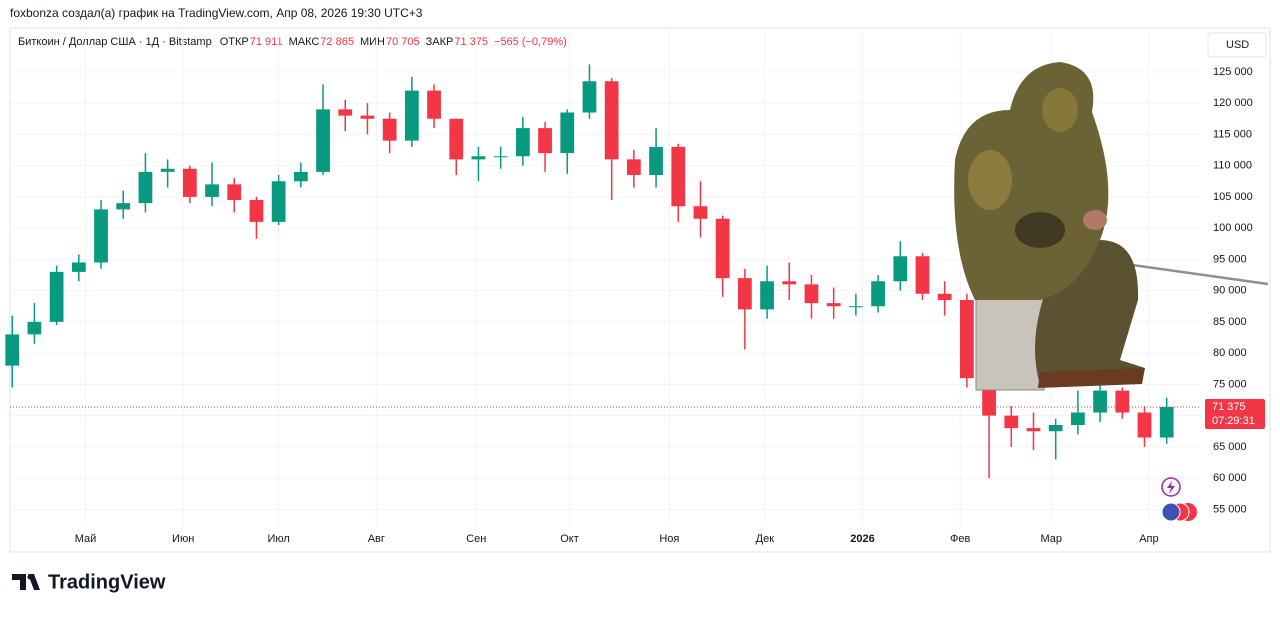  Describe the element at coordinates (440, 42) in the screenshot. I see `ohlc-name: ЗАКР` at that location.